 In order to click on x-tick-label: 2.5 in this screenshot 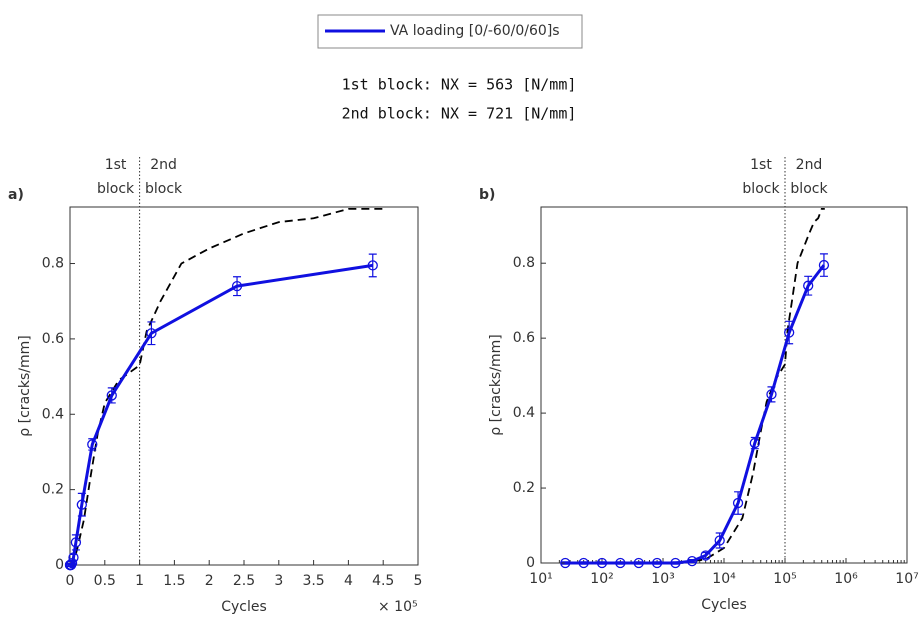, I will do `click(244, 581)`.